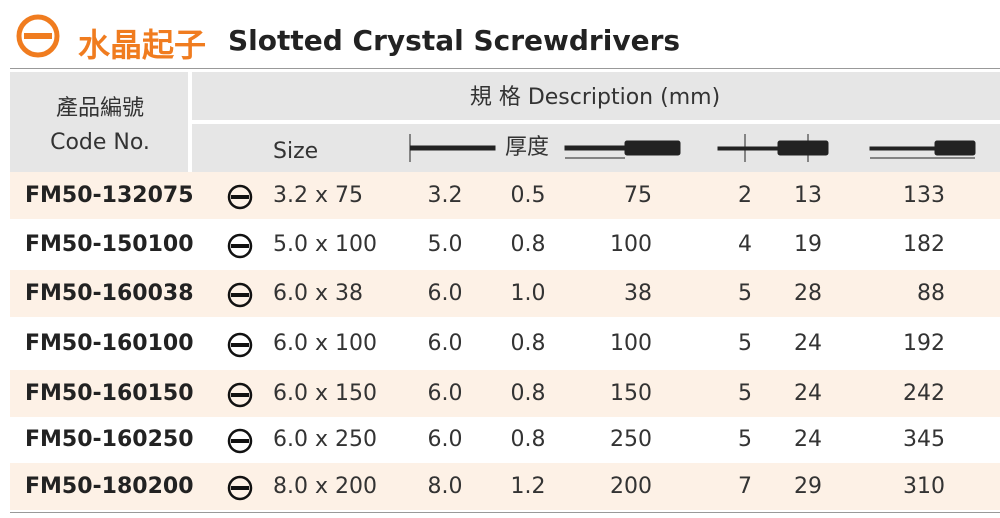 Image resolution: width=1000 pixels, height=518 pixels. I want to click on code-header-en: Code No., so click(100, 142).